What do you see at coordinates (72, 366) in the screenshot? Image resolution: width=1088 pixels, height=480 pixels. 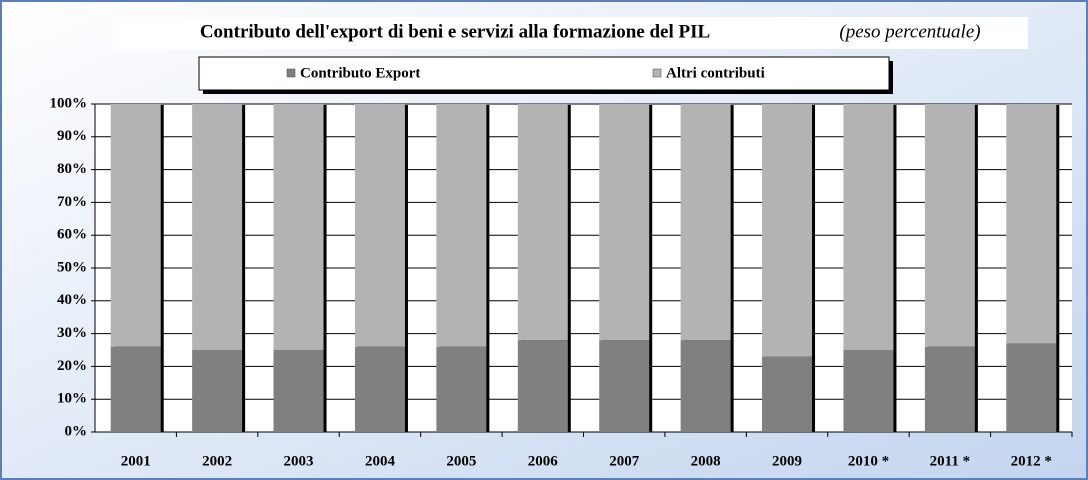 I see `y-tick-label: 20%` at bounding box center [72, 366].